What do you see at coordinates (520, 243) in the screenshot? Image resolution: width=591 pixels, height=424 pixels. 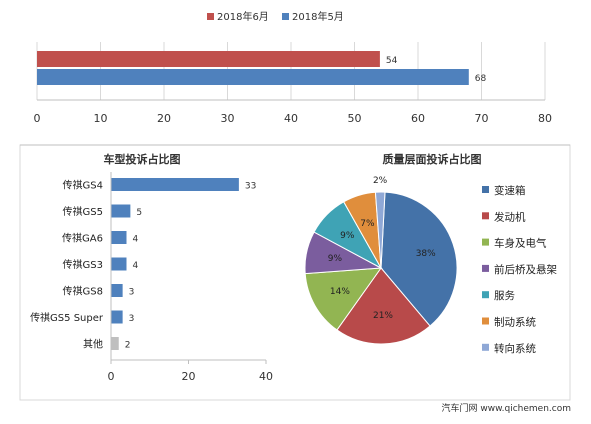 I see `pie-legend-label-2: 车身及电气` at bounding box center [520, 243].